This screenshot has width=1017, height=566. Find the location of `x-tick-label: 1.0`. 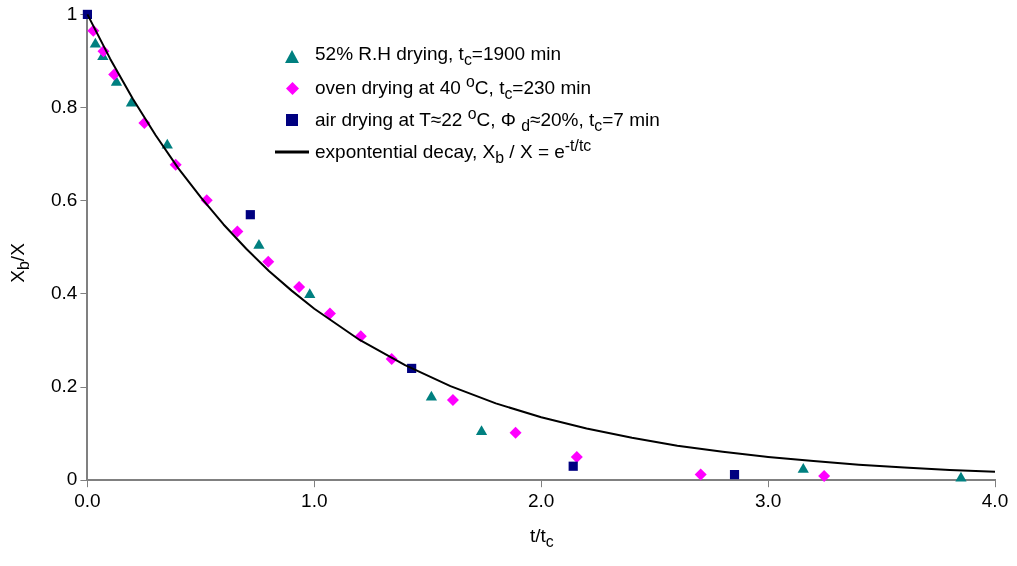

x-tick-label: 1.0 is located at coordinates (314, 500).